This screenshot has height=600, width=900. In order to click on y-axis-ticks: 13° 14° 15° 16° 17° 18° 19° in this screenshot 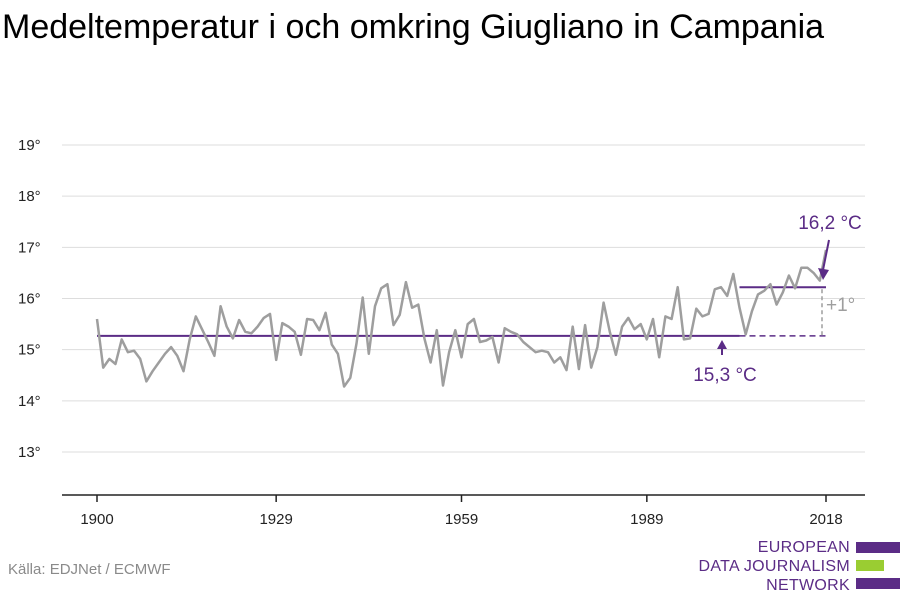, I will do `click(29, 299)`.